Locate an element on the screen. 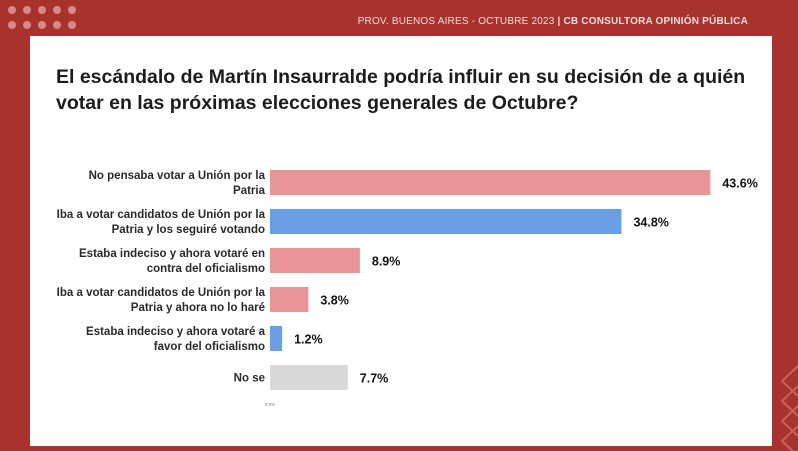 The width and height of the screenshot is (798, 451). value-label: 1.2% is located at coordinates (308, 340).